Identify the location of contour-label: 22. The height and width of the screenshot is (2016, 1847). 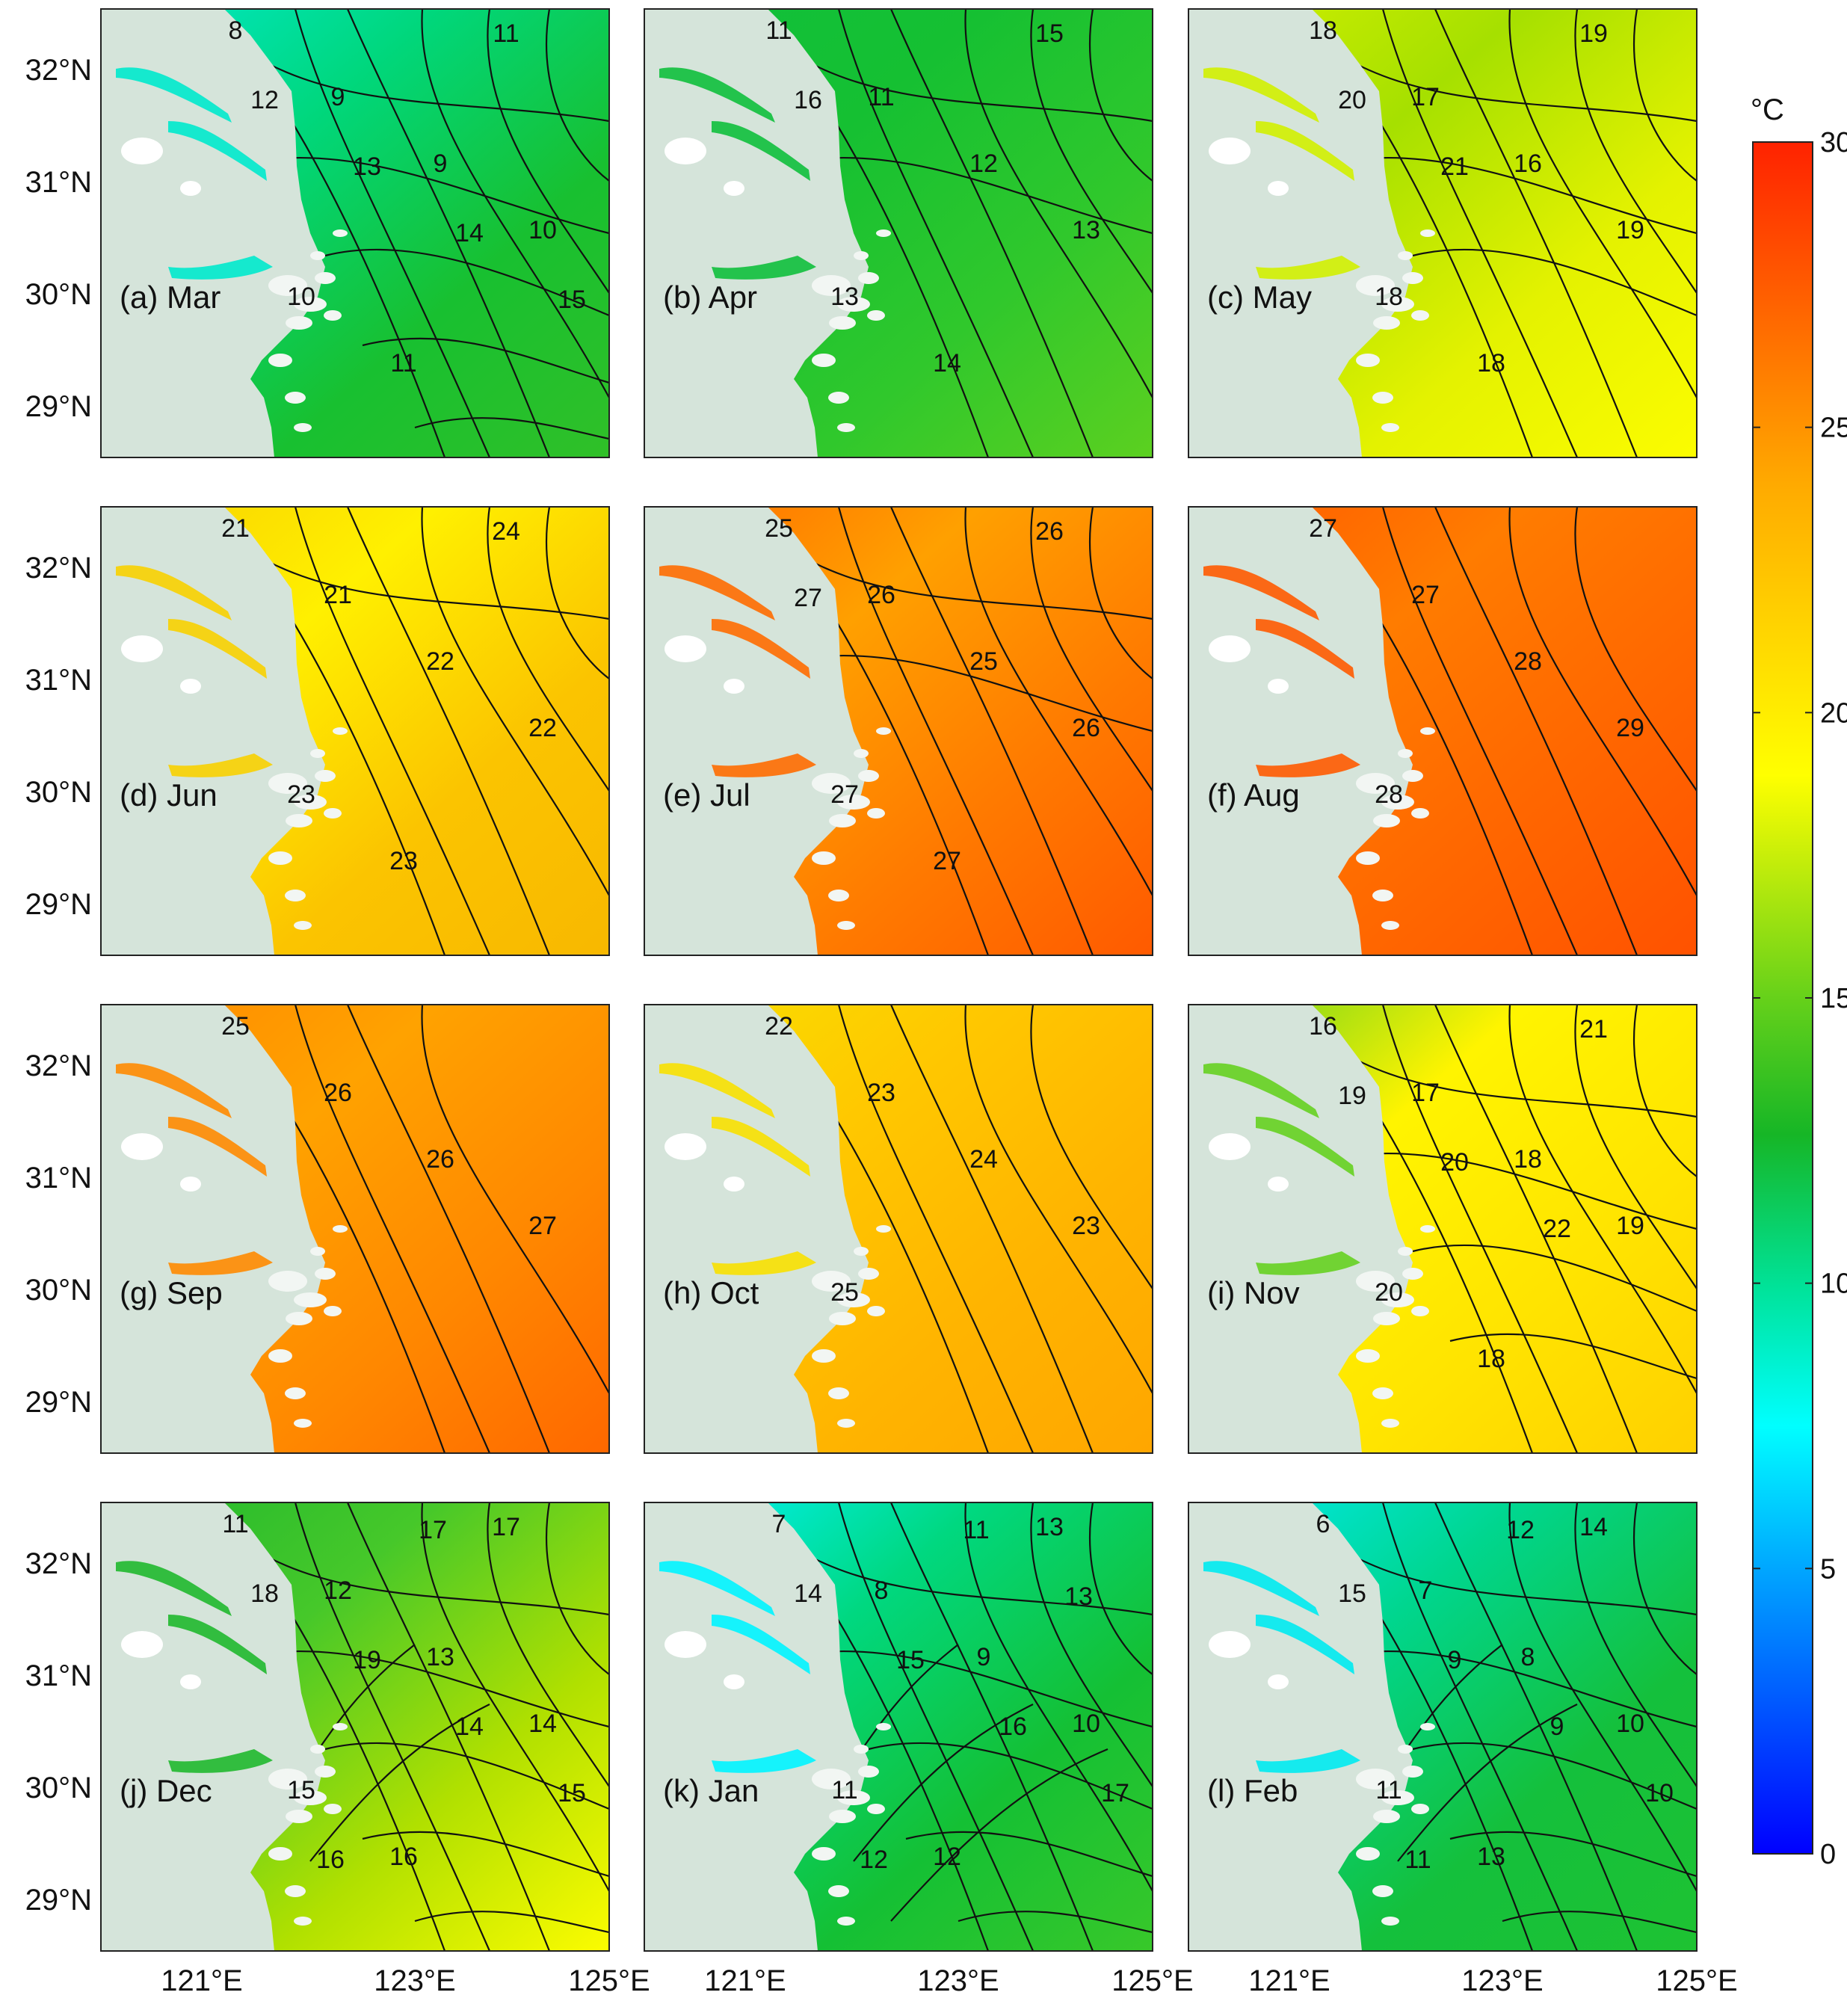
(779, 1026).